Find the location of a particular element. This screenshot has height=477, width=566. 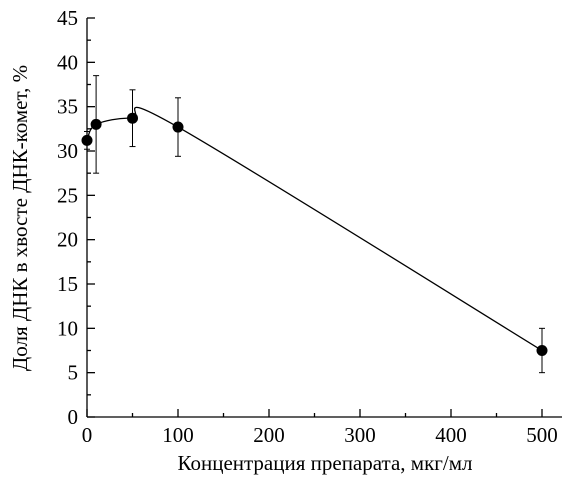

y-axis-title: Доля ДНК в хвосте ДНК-комет, % is located at coordinates (20, 218).